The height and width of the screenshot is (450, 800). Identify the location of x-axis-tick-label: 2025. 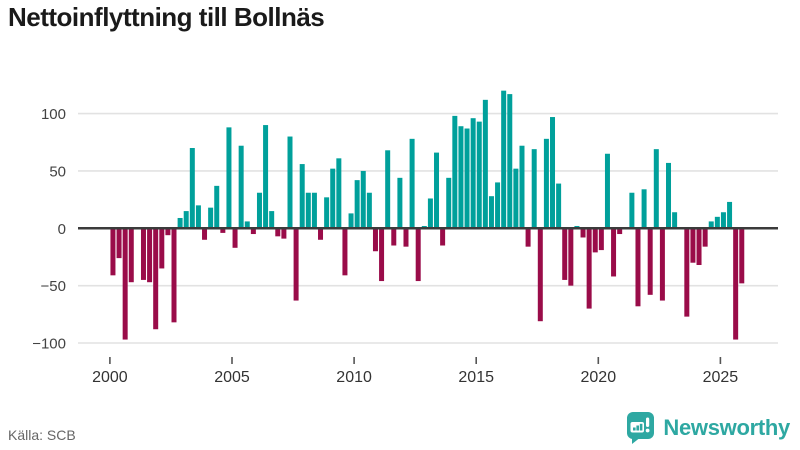
(721, 377).